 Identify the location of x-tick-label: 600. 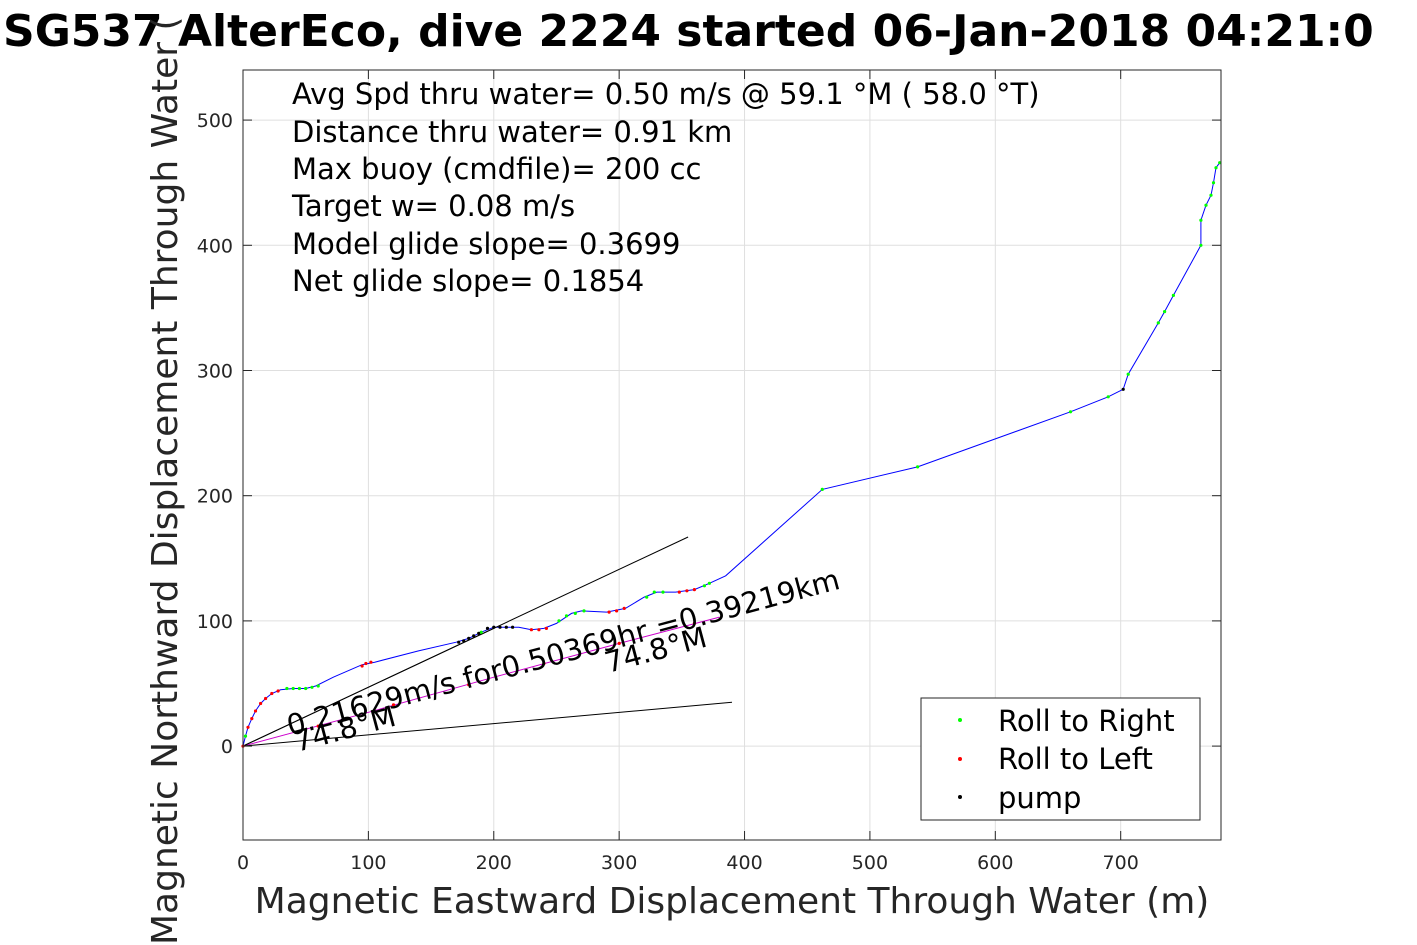
(995, 863).